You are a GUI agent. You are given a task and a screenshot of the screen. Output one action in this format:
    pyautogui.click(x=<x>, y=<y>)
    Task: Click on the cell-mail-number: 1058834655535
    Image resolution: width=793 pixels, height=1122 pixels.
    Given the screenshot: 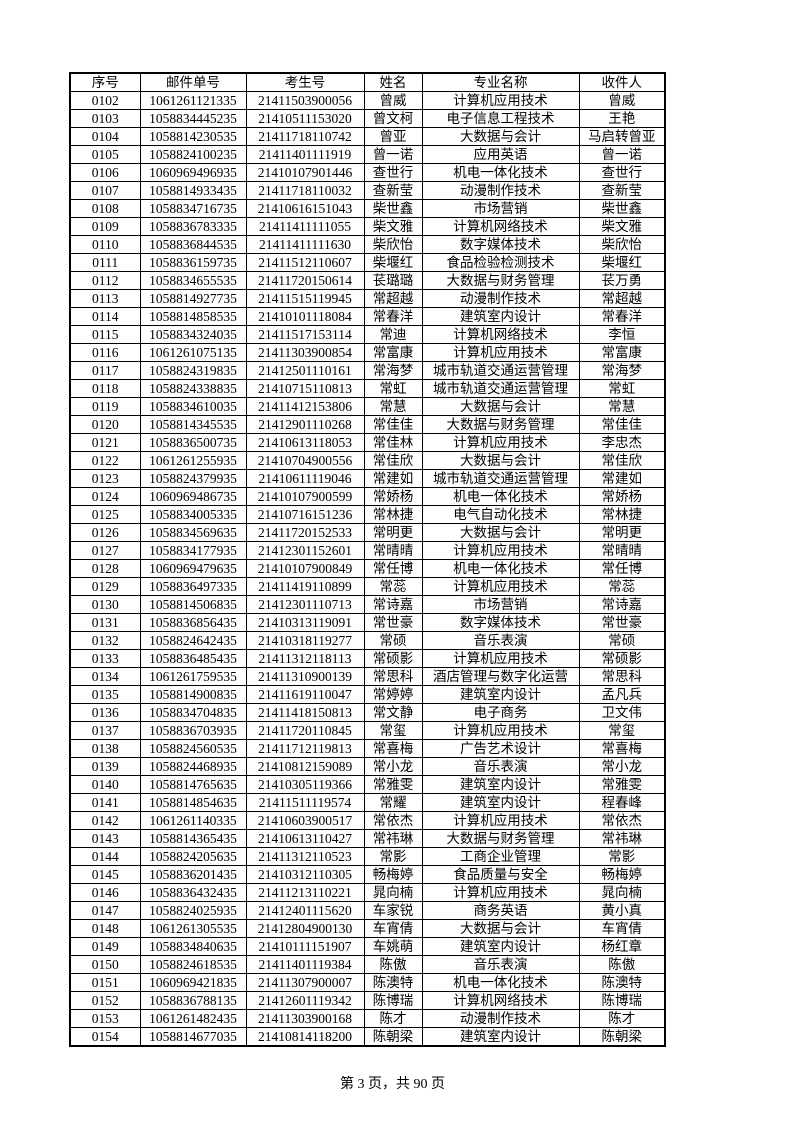 What is the action you would take?
    pyautogui.click(x=193, y=280)
    